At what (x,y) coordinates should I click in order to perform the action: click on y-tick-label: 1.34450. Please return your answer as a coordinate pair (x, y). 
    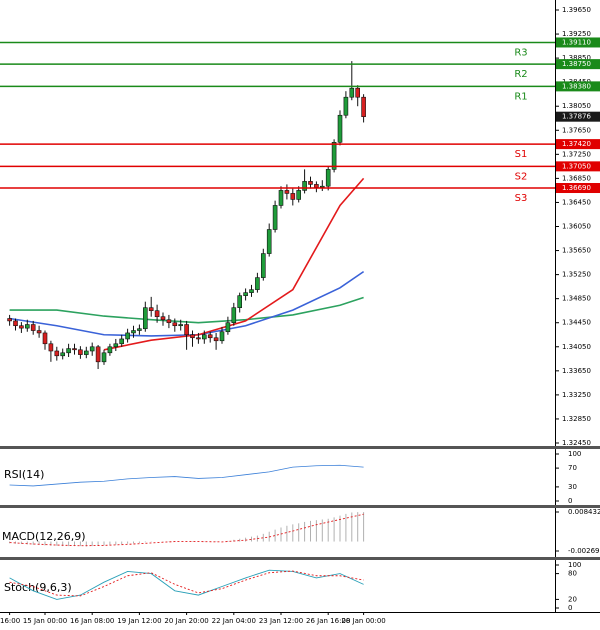
    Looking at the image, I should click on (576, 323).